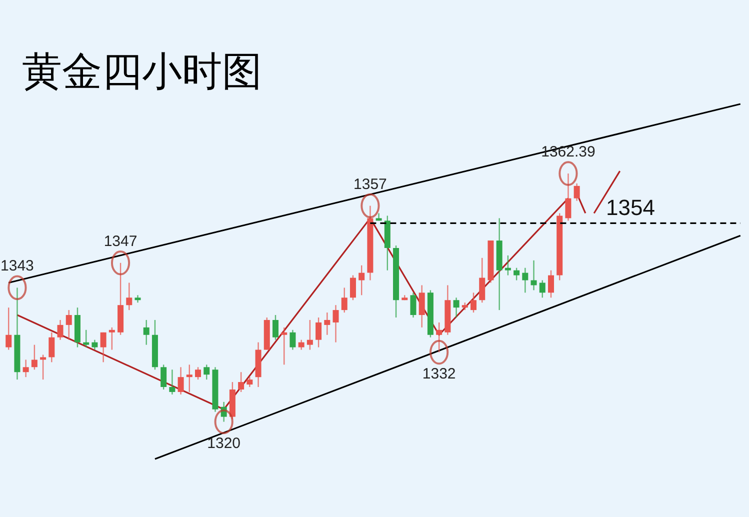  I want to click on annotation: 1354, so click(630, 207).